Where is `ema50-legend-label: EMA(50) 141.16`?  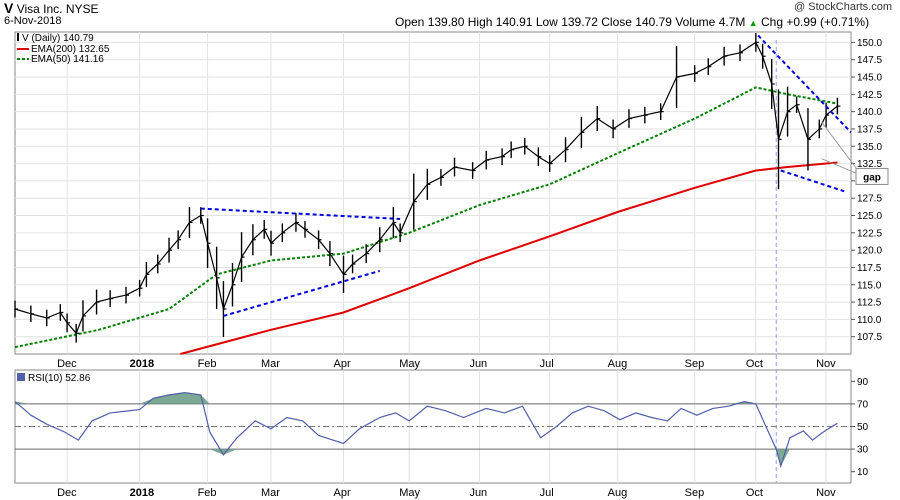 ema50-legend-label: EMA(50) 141.16 is located at coordinates (67, 59).